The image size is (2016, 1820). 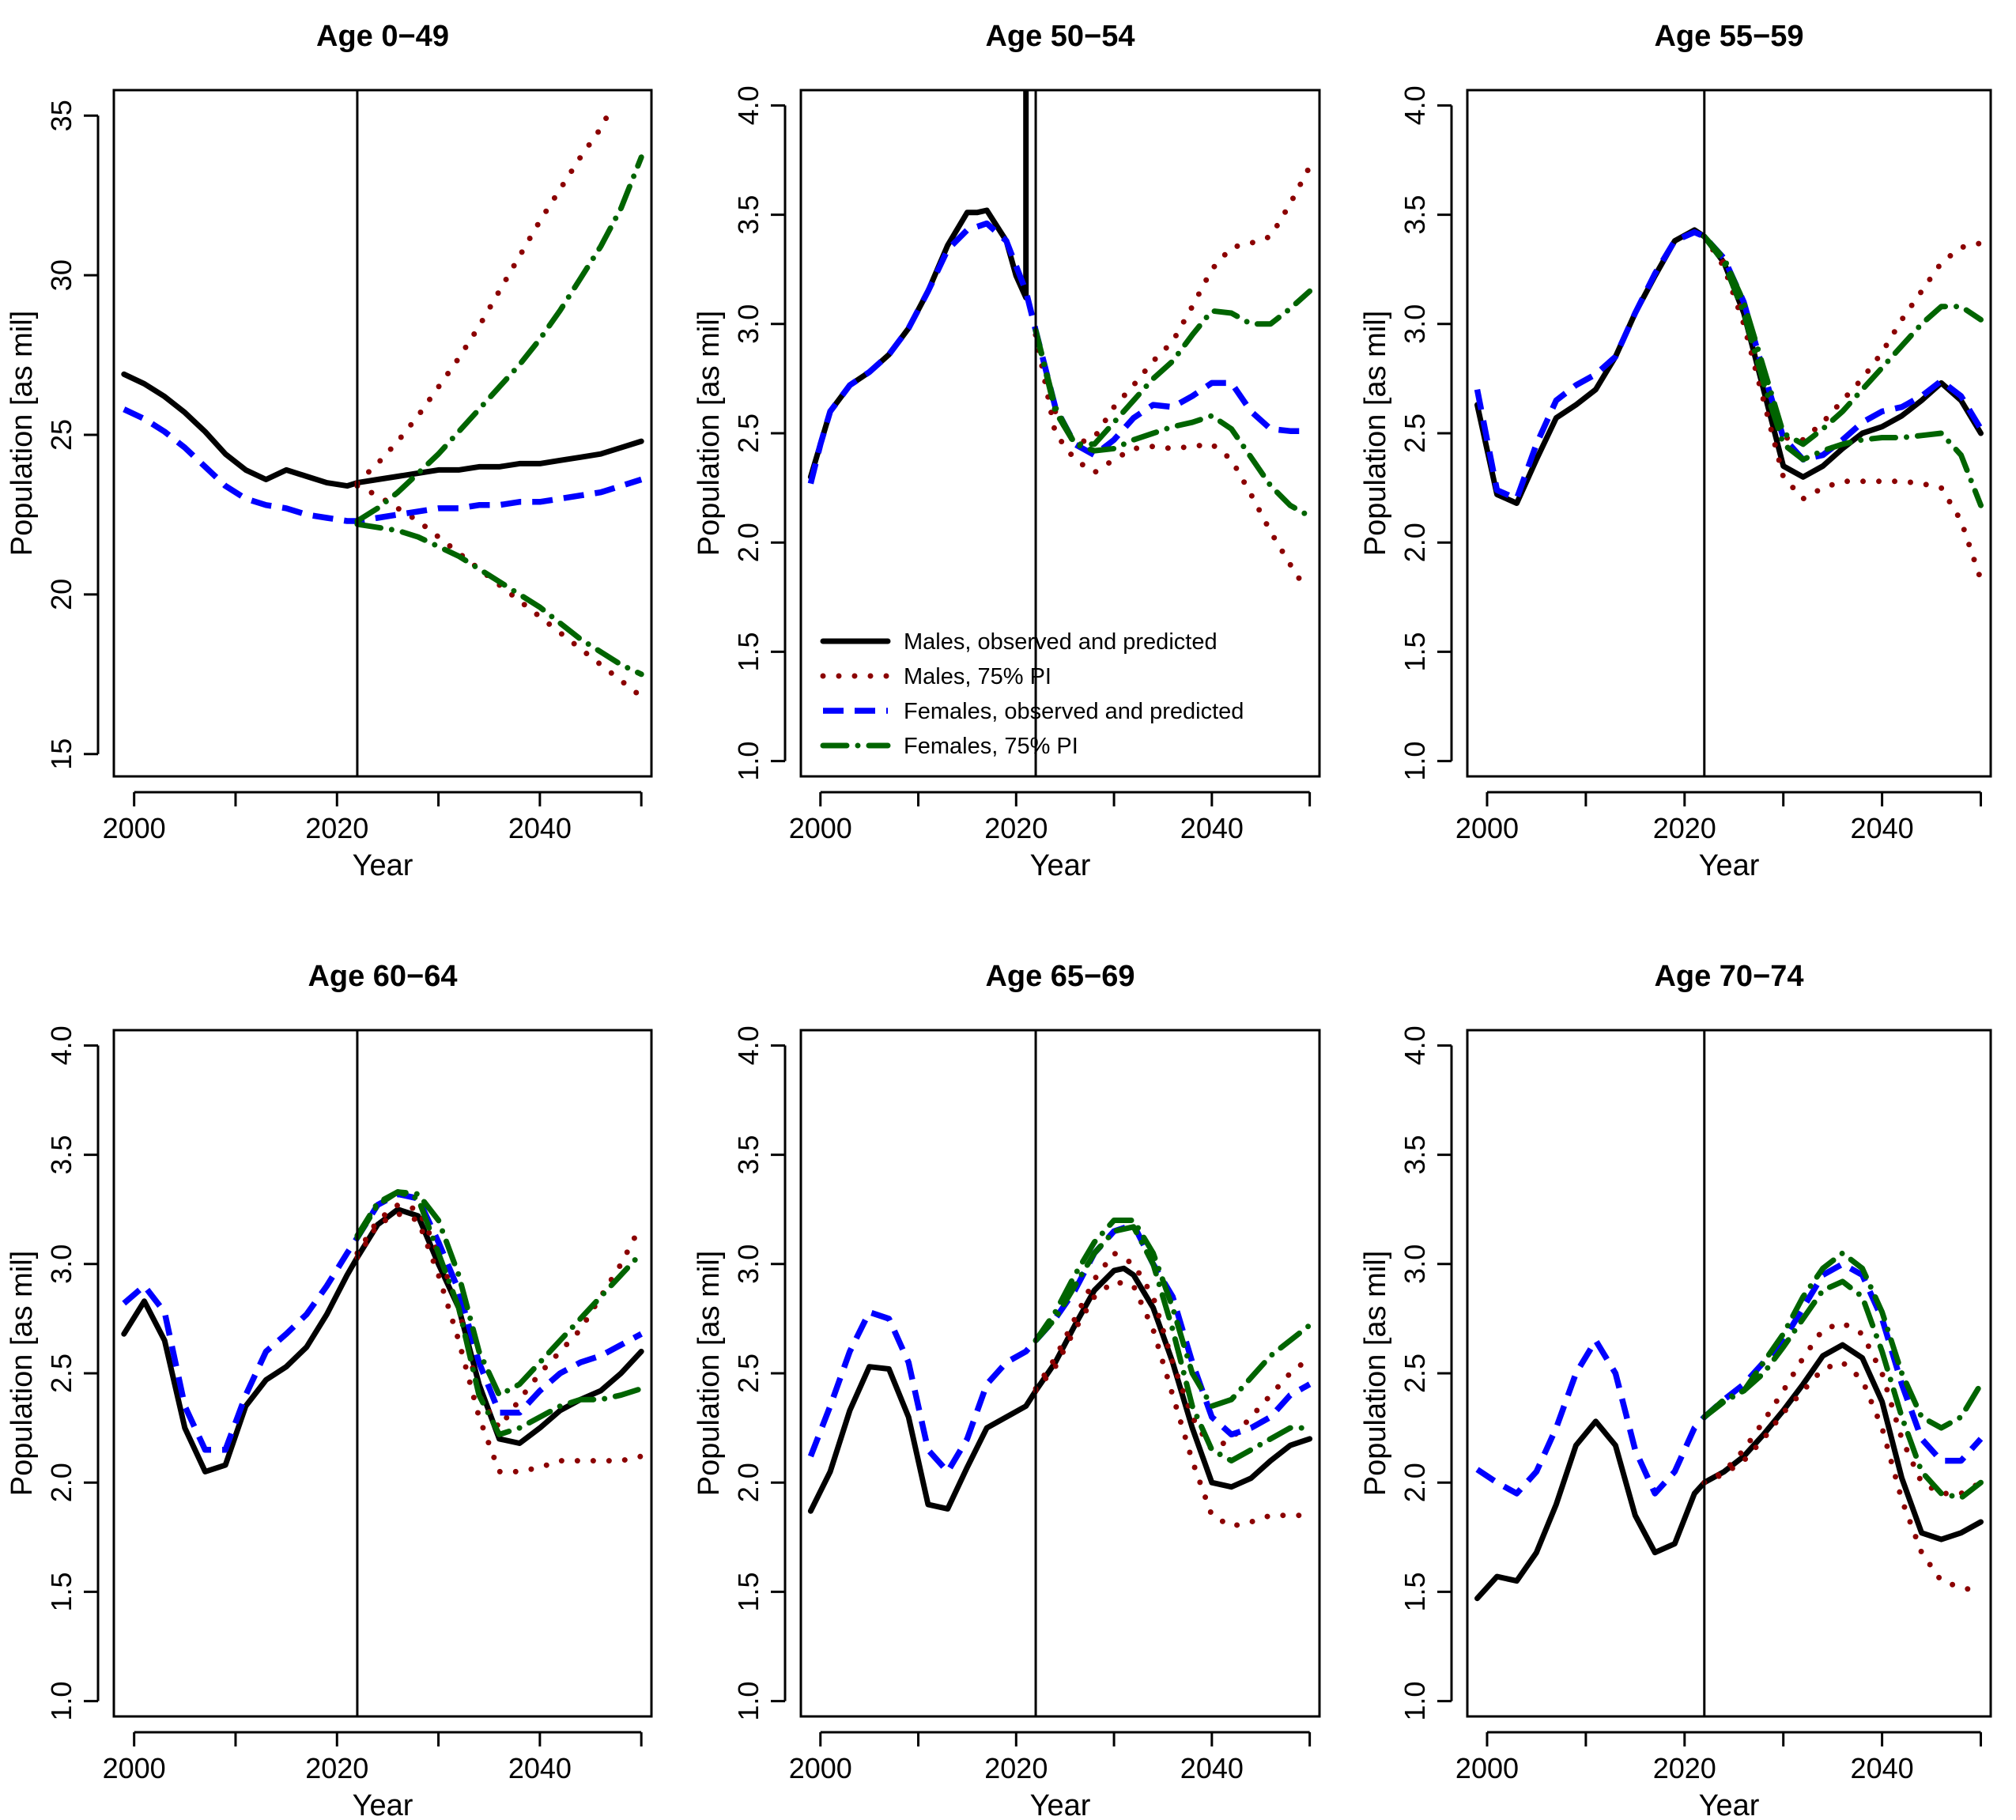 What do you see at coordinates (61, 115) in the screenshot?
I see `y-tick-label: 35` at bounding box center [61, 115].